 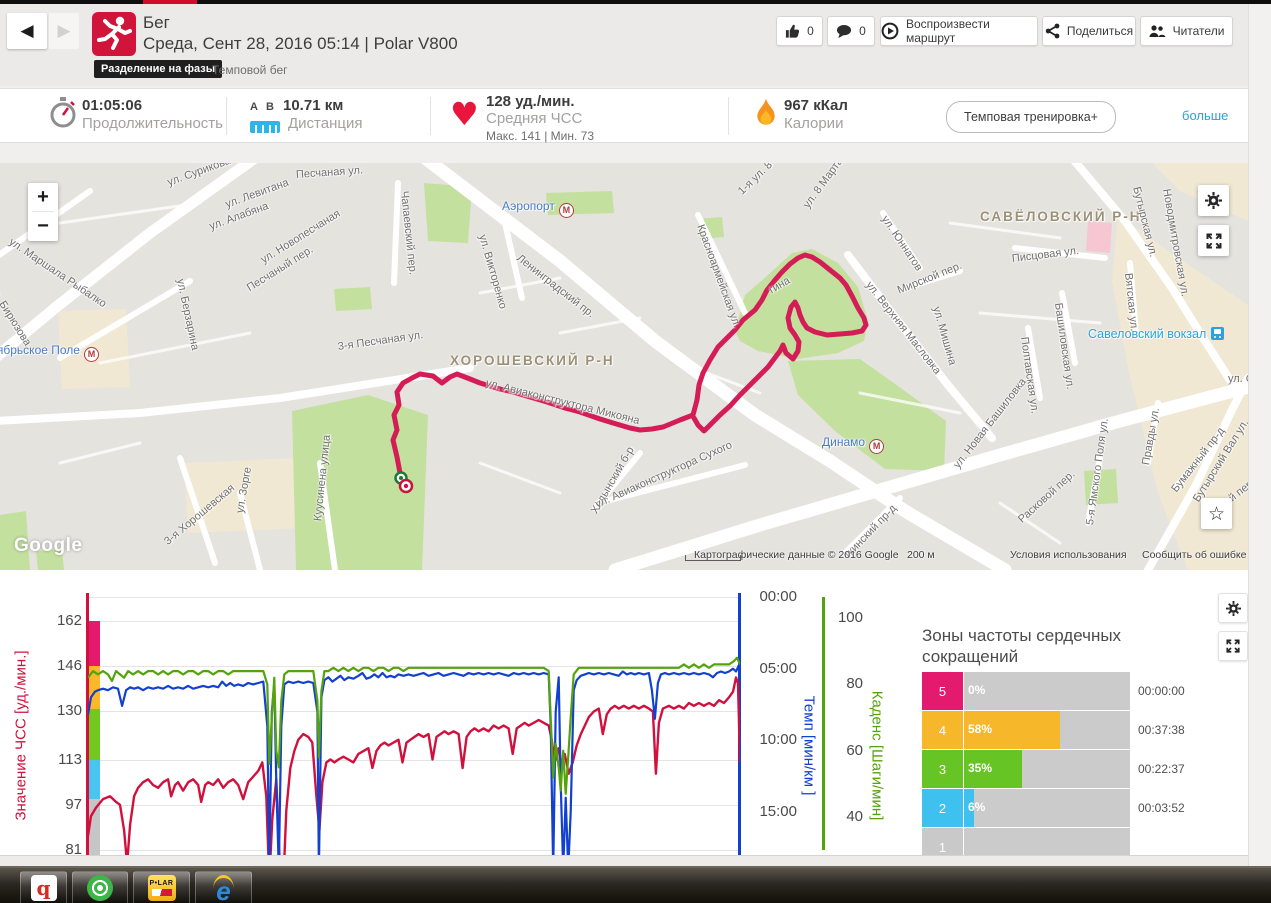 I want to click on hr-zone-row: 4 58% 00:37:38, so click(x=1067, y=730).